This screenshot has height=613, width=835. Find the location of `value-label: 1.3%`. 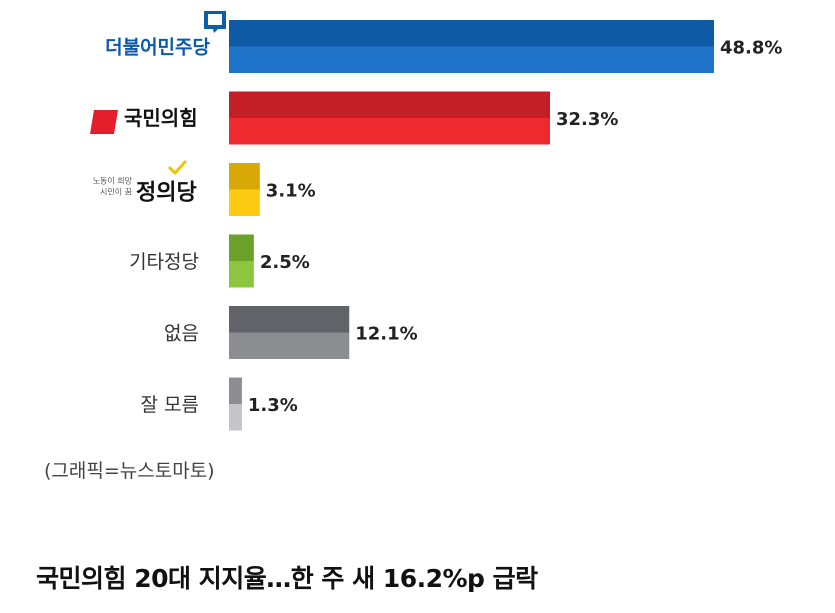

value-label: 1.3% is located at coordinates (273, 405).